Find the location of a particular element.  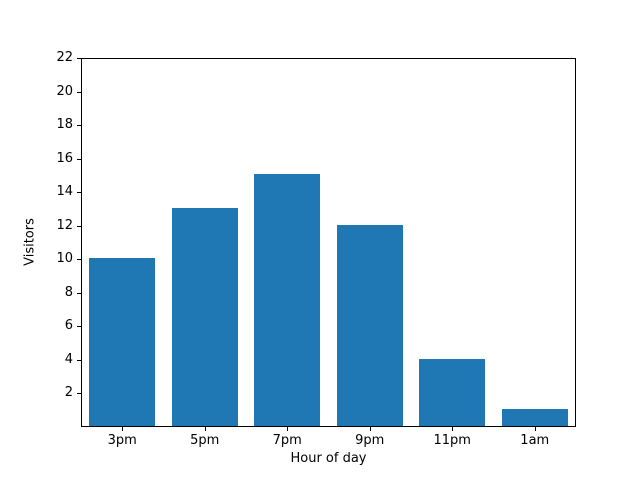

x-axis-label: Hour of day is located at coordinates (328, 458).